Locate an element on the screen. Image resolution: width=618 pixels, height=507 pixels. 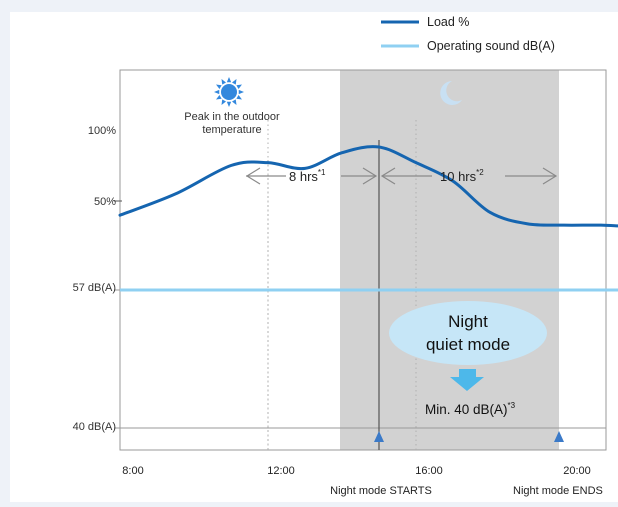
y-tick-57db: 57 dB(A) is located at coordinates (94, 288).